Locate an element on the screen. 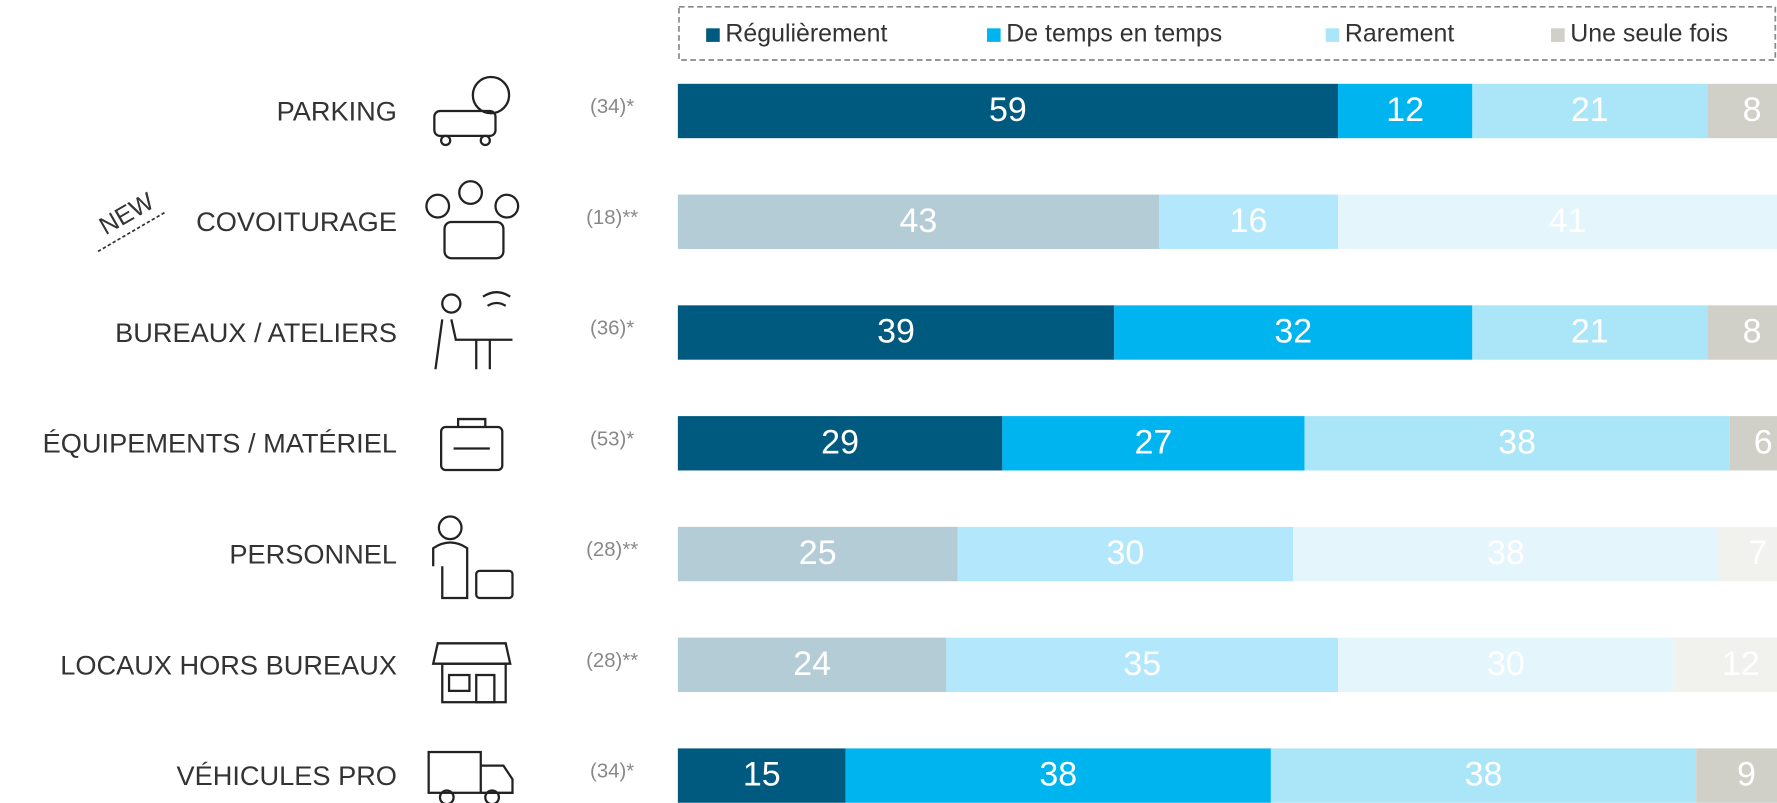 The height and width of the screenshot is (803, 1777). new-annotation: NEW is located at coordinates (127, 214).